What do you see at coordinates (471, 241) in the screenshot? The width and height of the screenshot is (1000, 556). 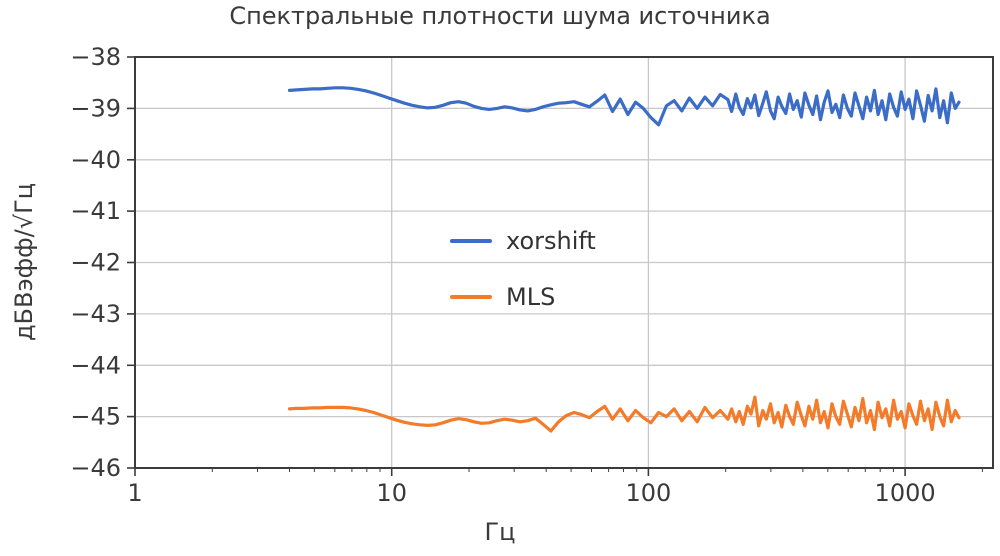 I see `legend-swatch-xorshift` at bounding box center [471, 241].